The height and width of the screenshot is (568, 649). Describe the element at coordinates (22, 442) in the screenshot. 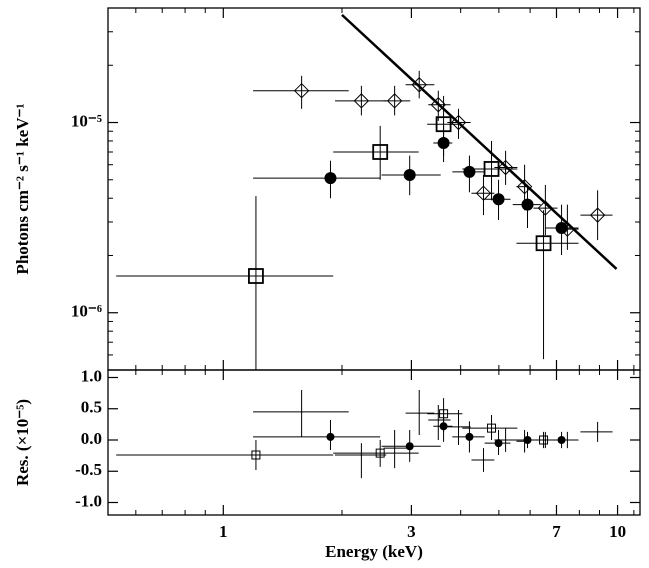

I see `y-axis-label: Res. (×10⁻⁵)` at that location.